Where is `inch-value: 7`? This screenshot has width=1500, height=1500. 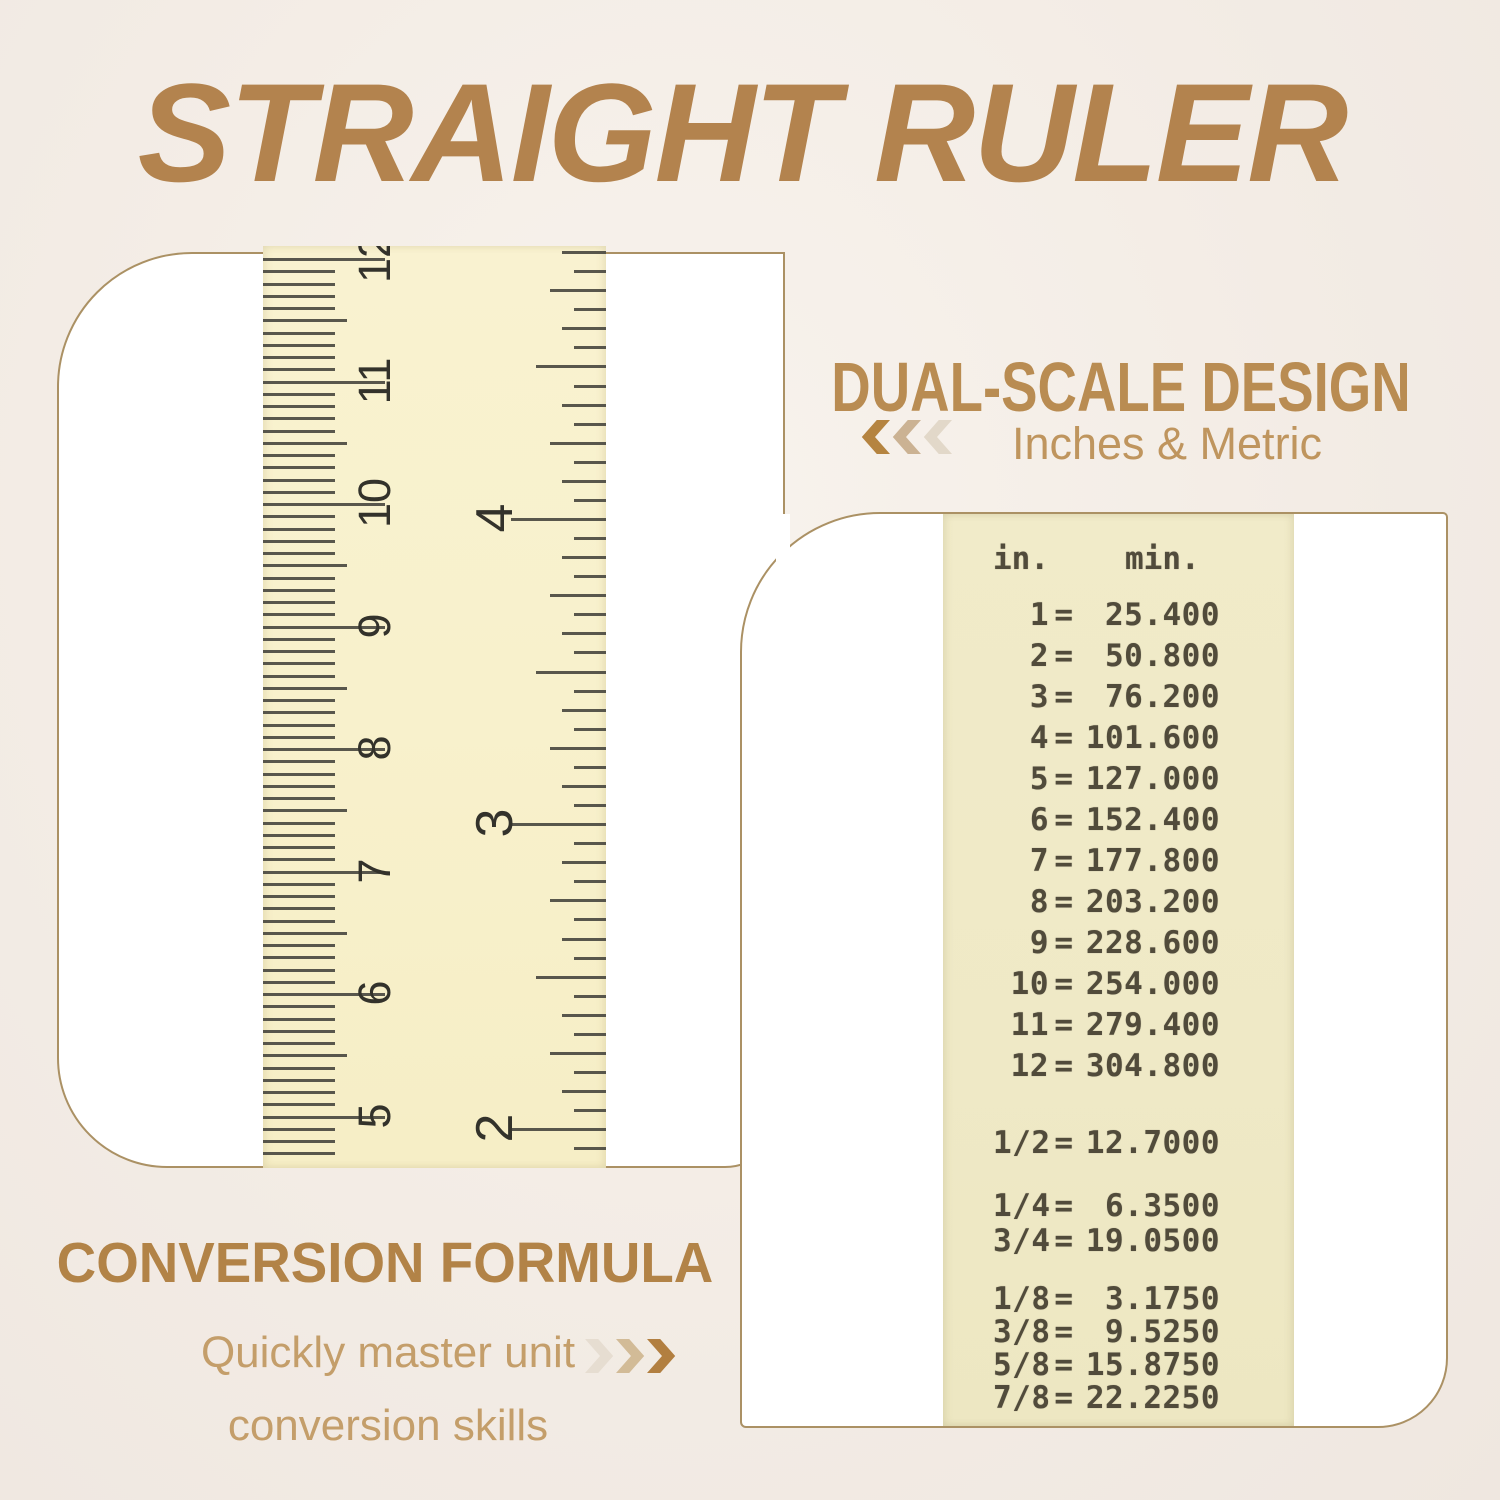
inch-value: 7 is located at coordinates (1039, 860).